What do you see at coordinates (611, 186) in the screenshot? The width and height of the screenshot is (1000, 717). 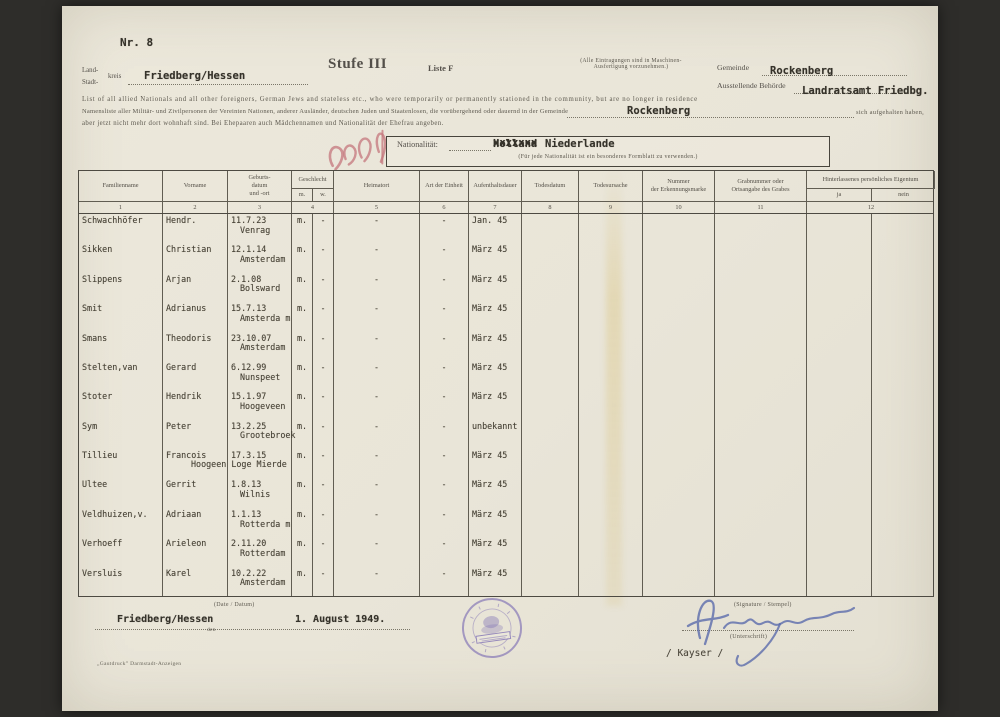 I see `col-todesursache: Todesursache` at bounding box center [611, 186].